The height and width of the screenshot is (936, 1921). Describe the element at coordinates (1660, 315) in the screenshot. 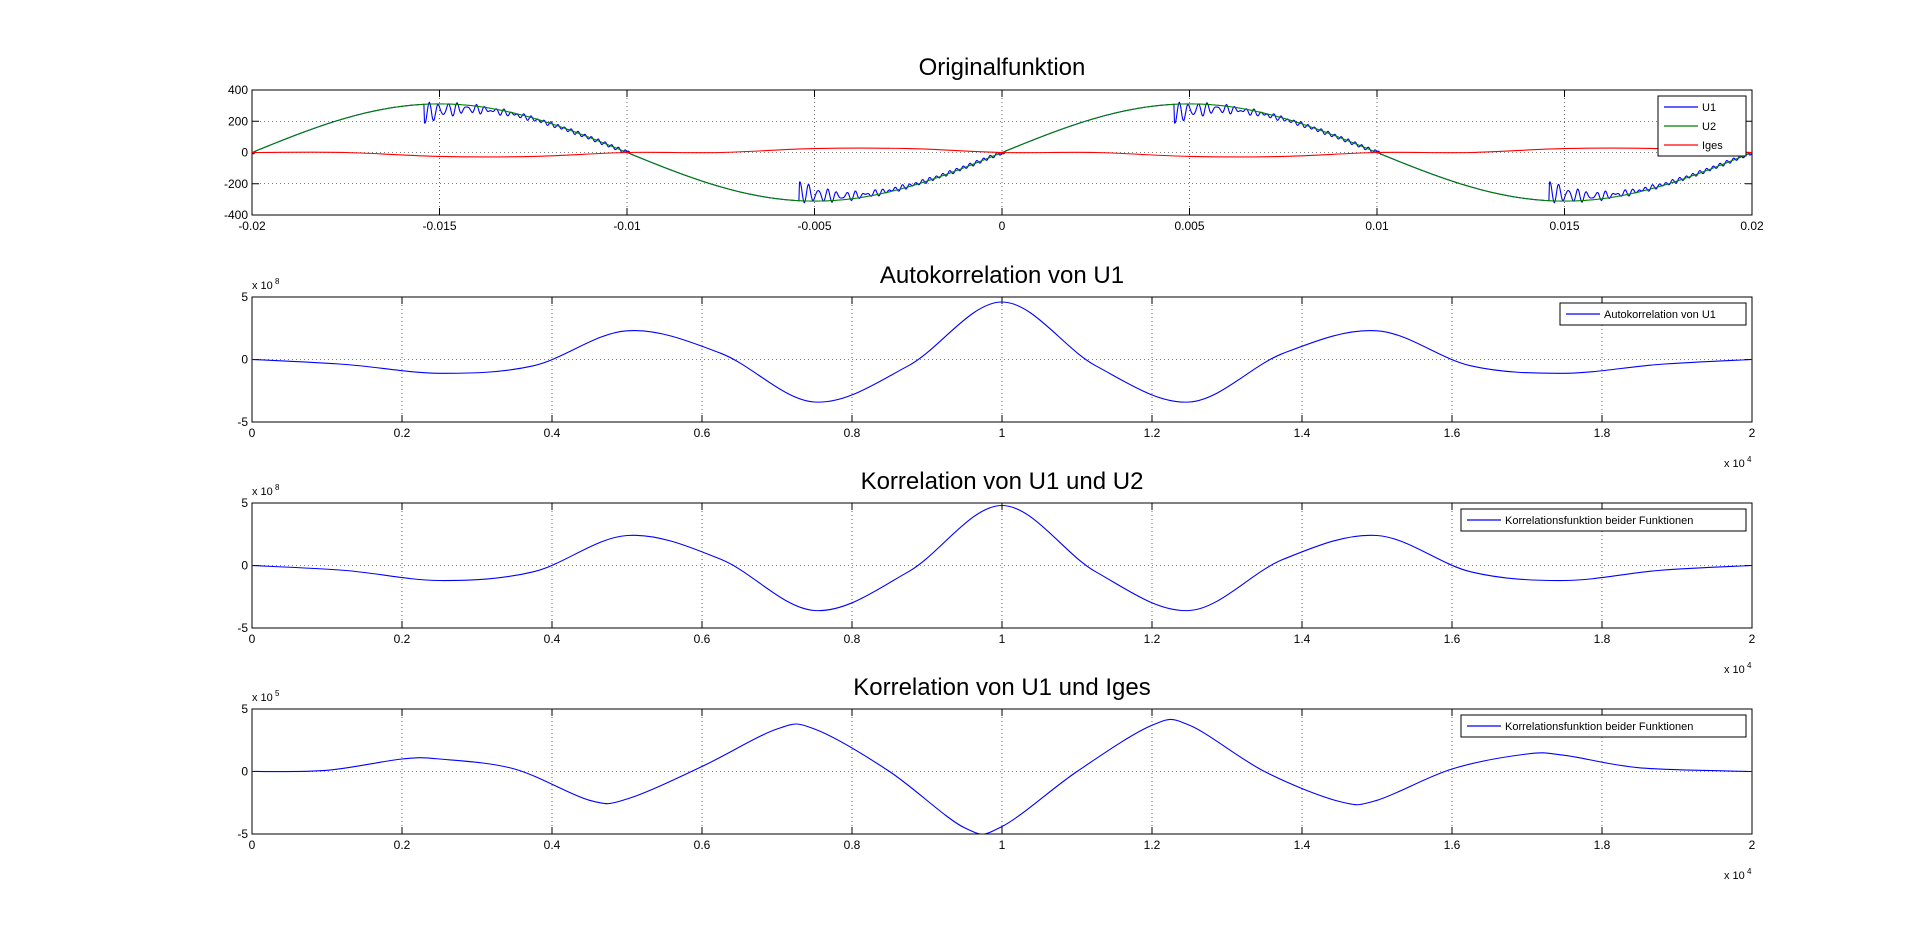

I see `legend-label: Autokorrelation von U1` at that location.